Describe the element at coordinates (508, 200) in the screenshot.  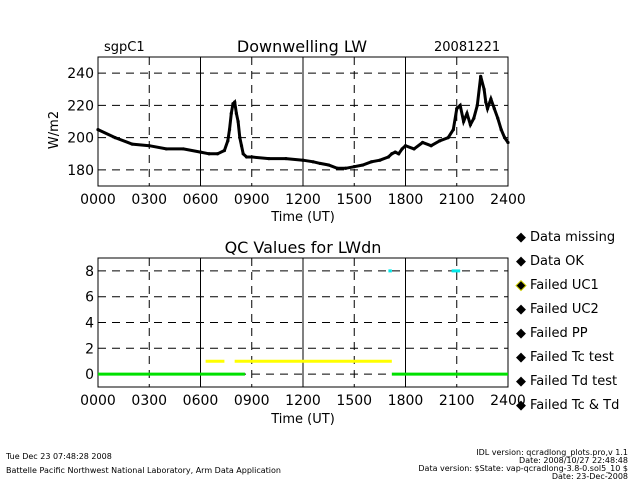
I see `top-x-tick-label: 2400` at that location.